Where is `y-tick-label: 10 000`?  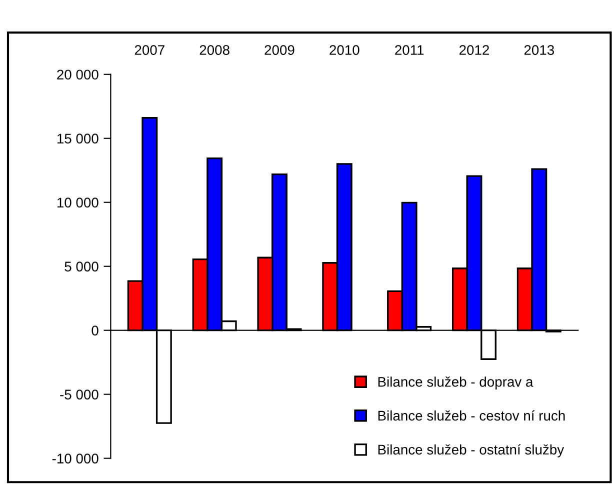 y-tick-label: 10 000 is located at coordinates (77, 203).